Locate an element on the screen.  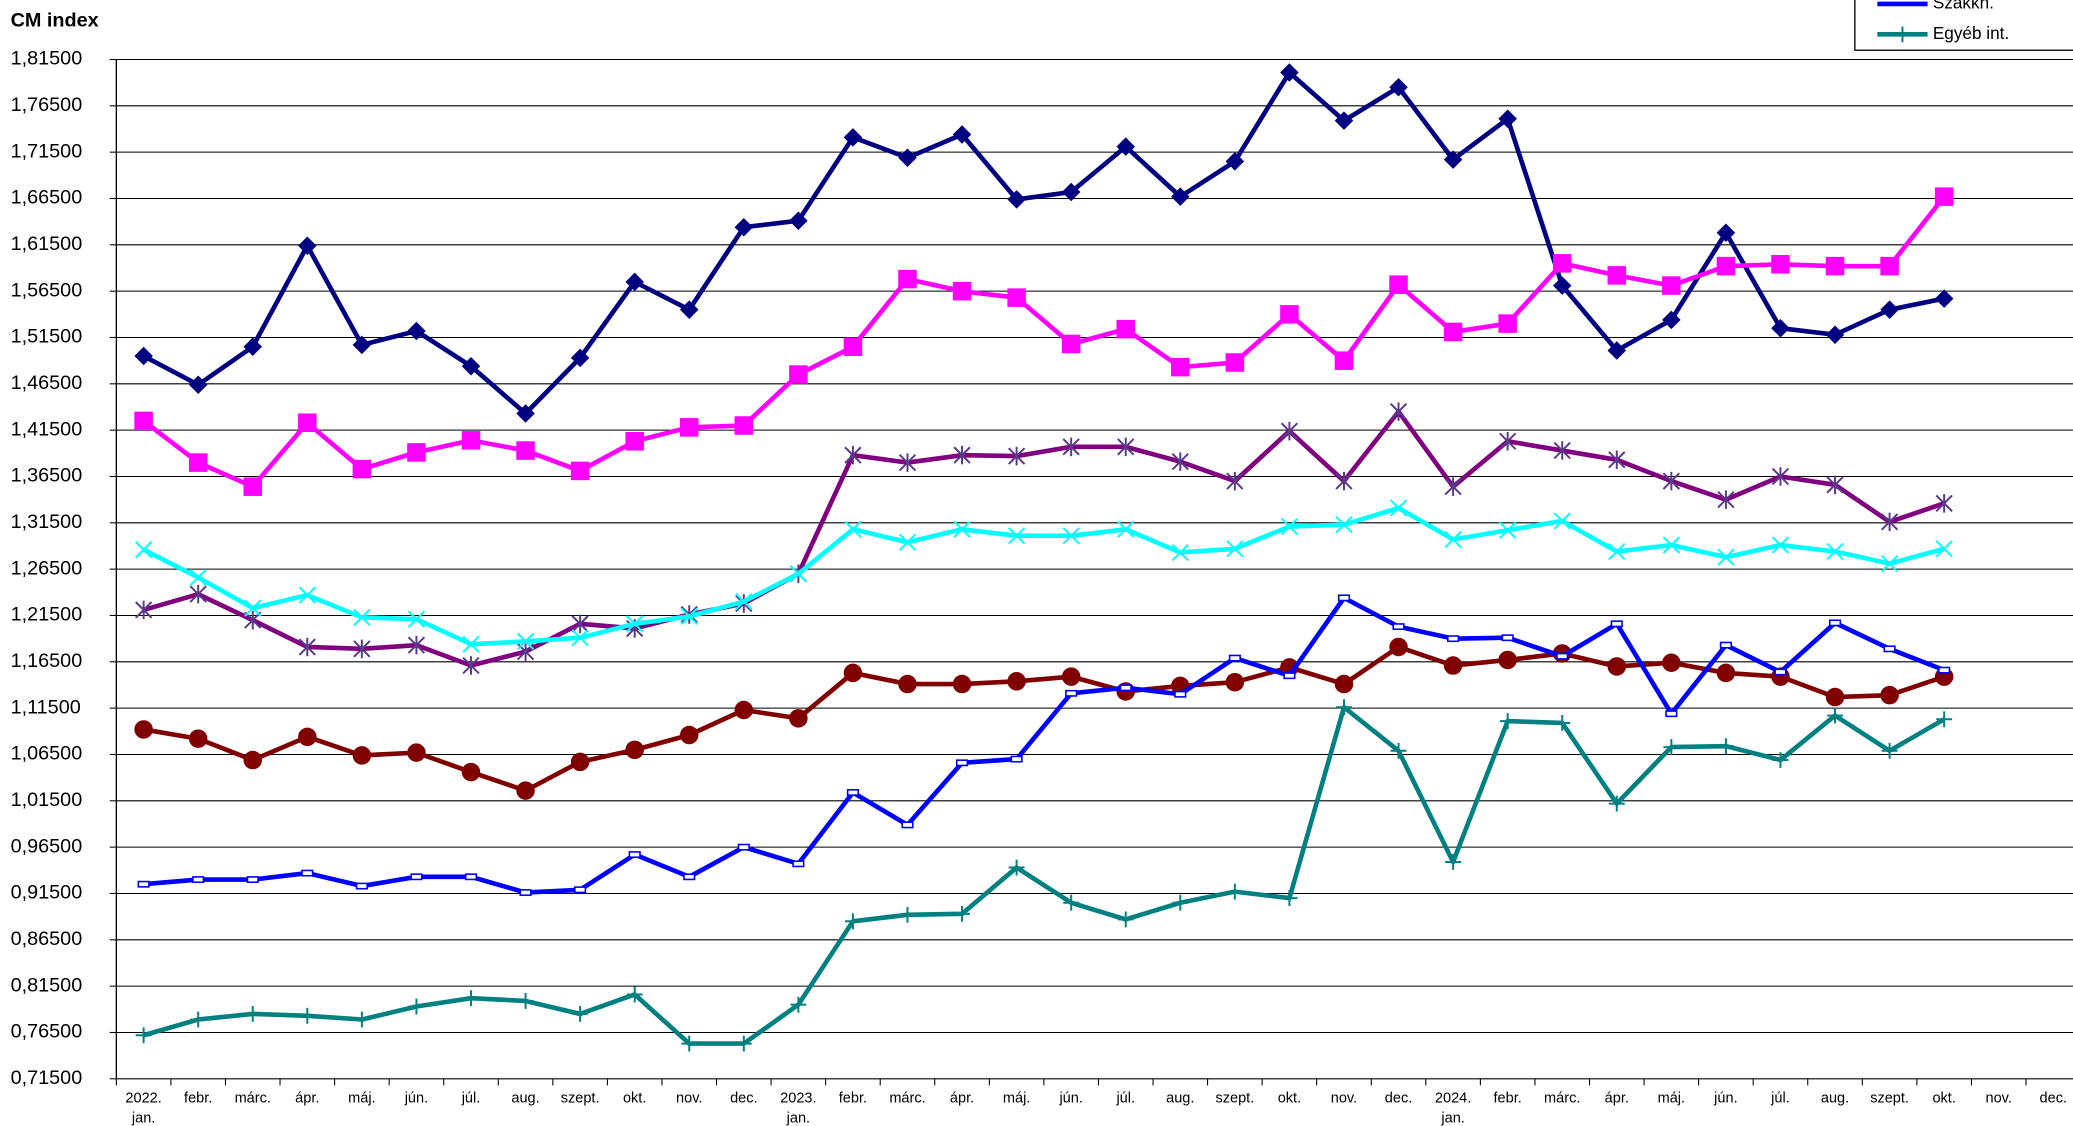
x-tick-label: szept. is located at coordinates (1889, 1098).